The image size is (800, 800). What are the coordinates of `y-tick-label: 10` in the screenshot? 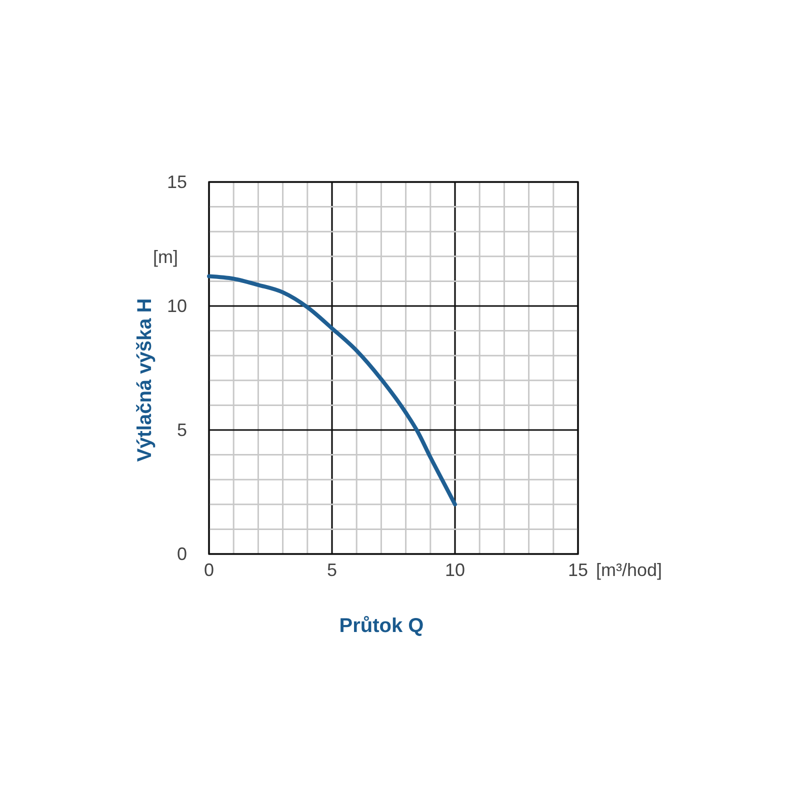 It's located at (176, 306).